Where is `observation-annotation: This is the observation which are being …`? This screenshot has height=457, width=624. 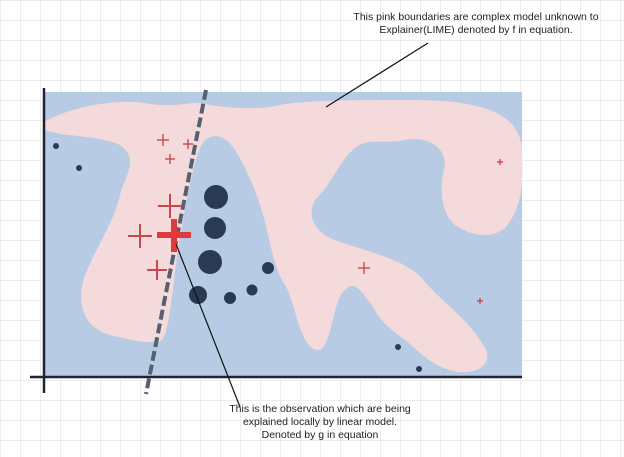
observation-annotation: This is the observation which are being … is located at coordinates (320, 422).